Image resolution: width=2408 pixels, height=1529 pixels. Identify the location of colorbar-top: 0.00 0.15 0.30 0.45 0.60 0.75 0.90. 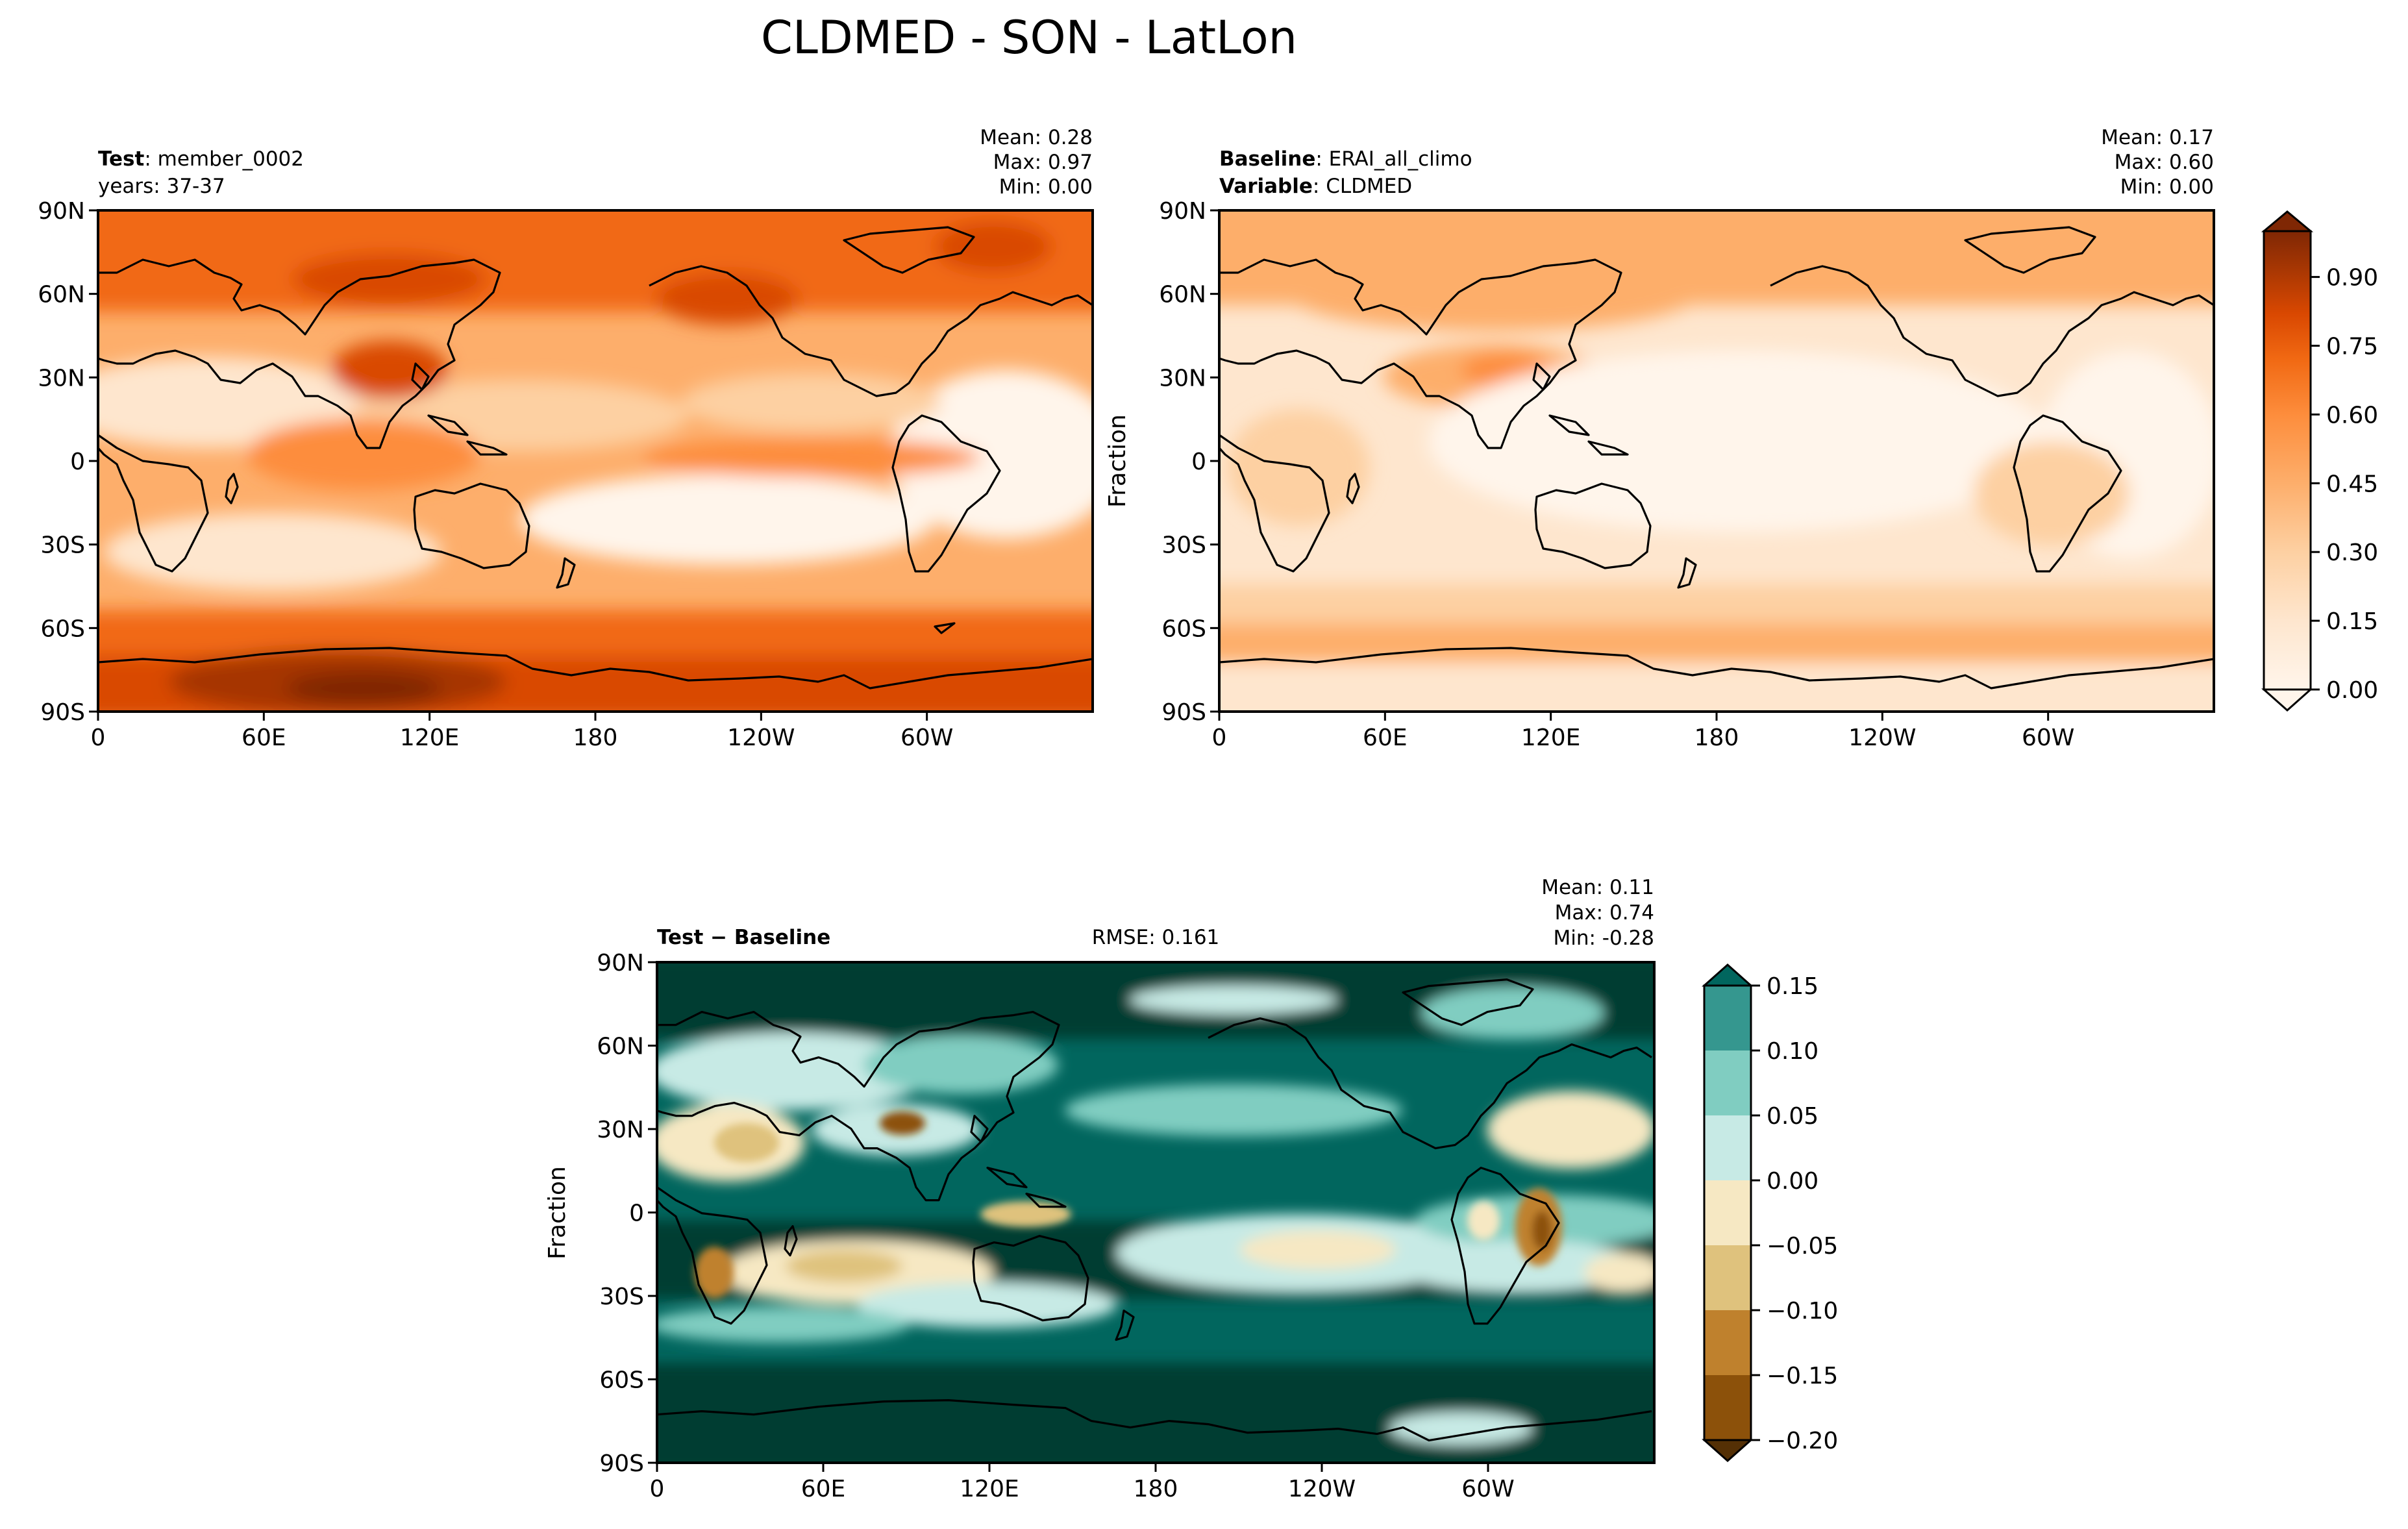
(2319, 461).